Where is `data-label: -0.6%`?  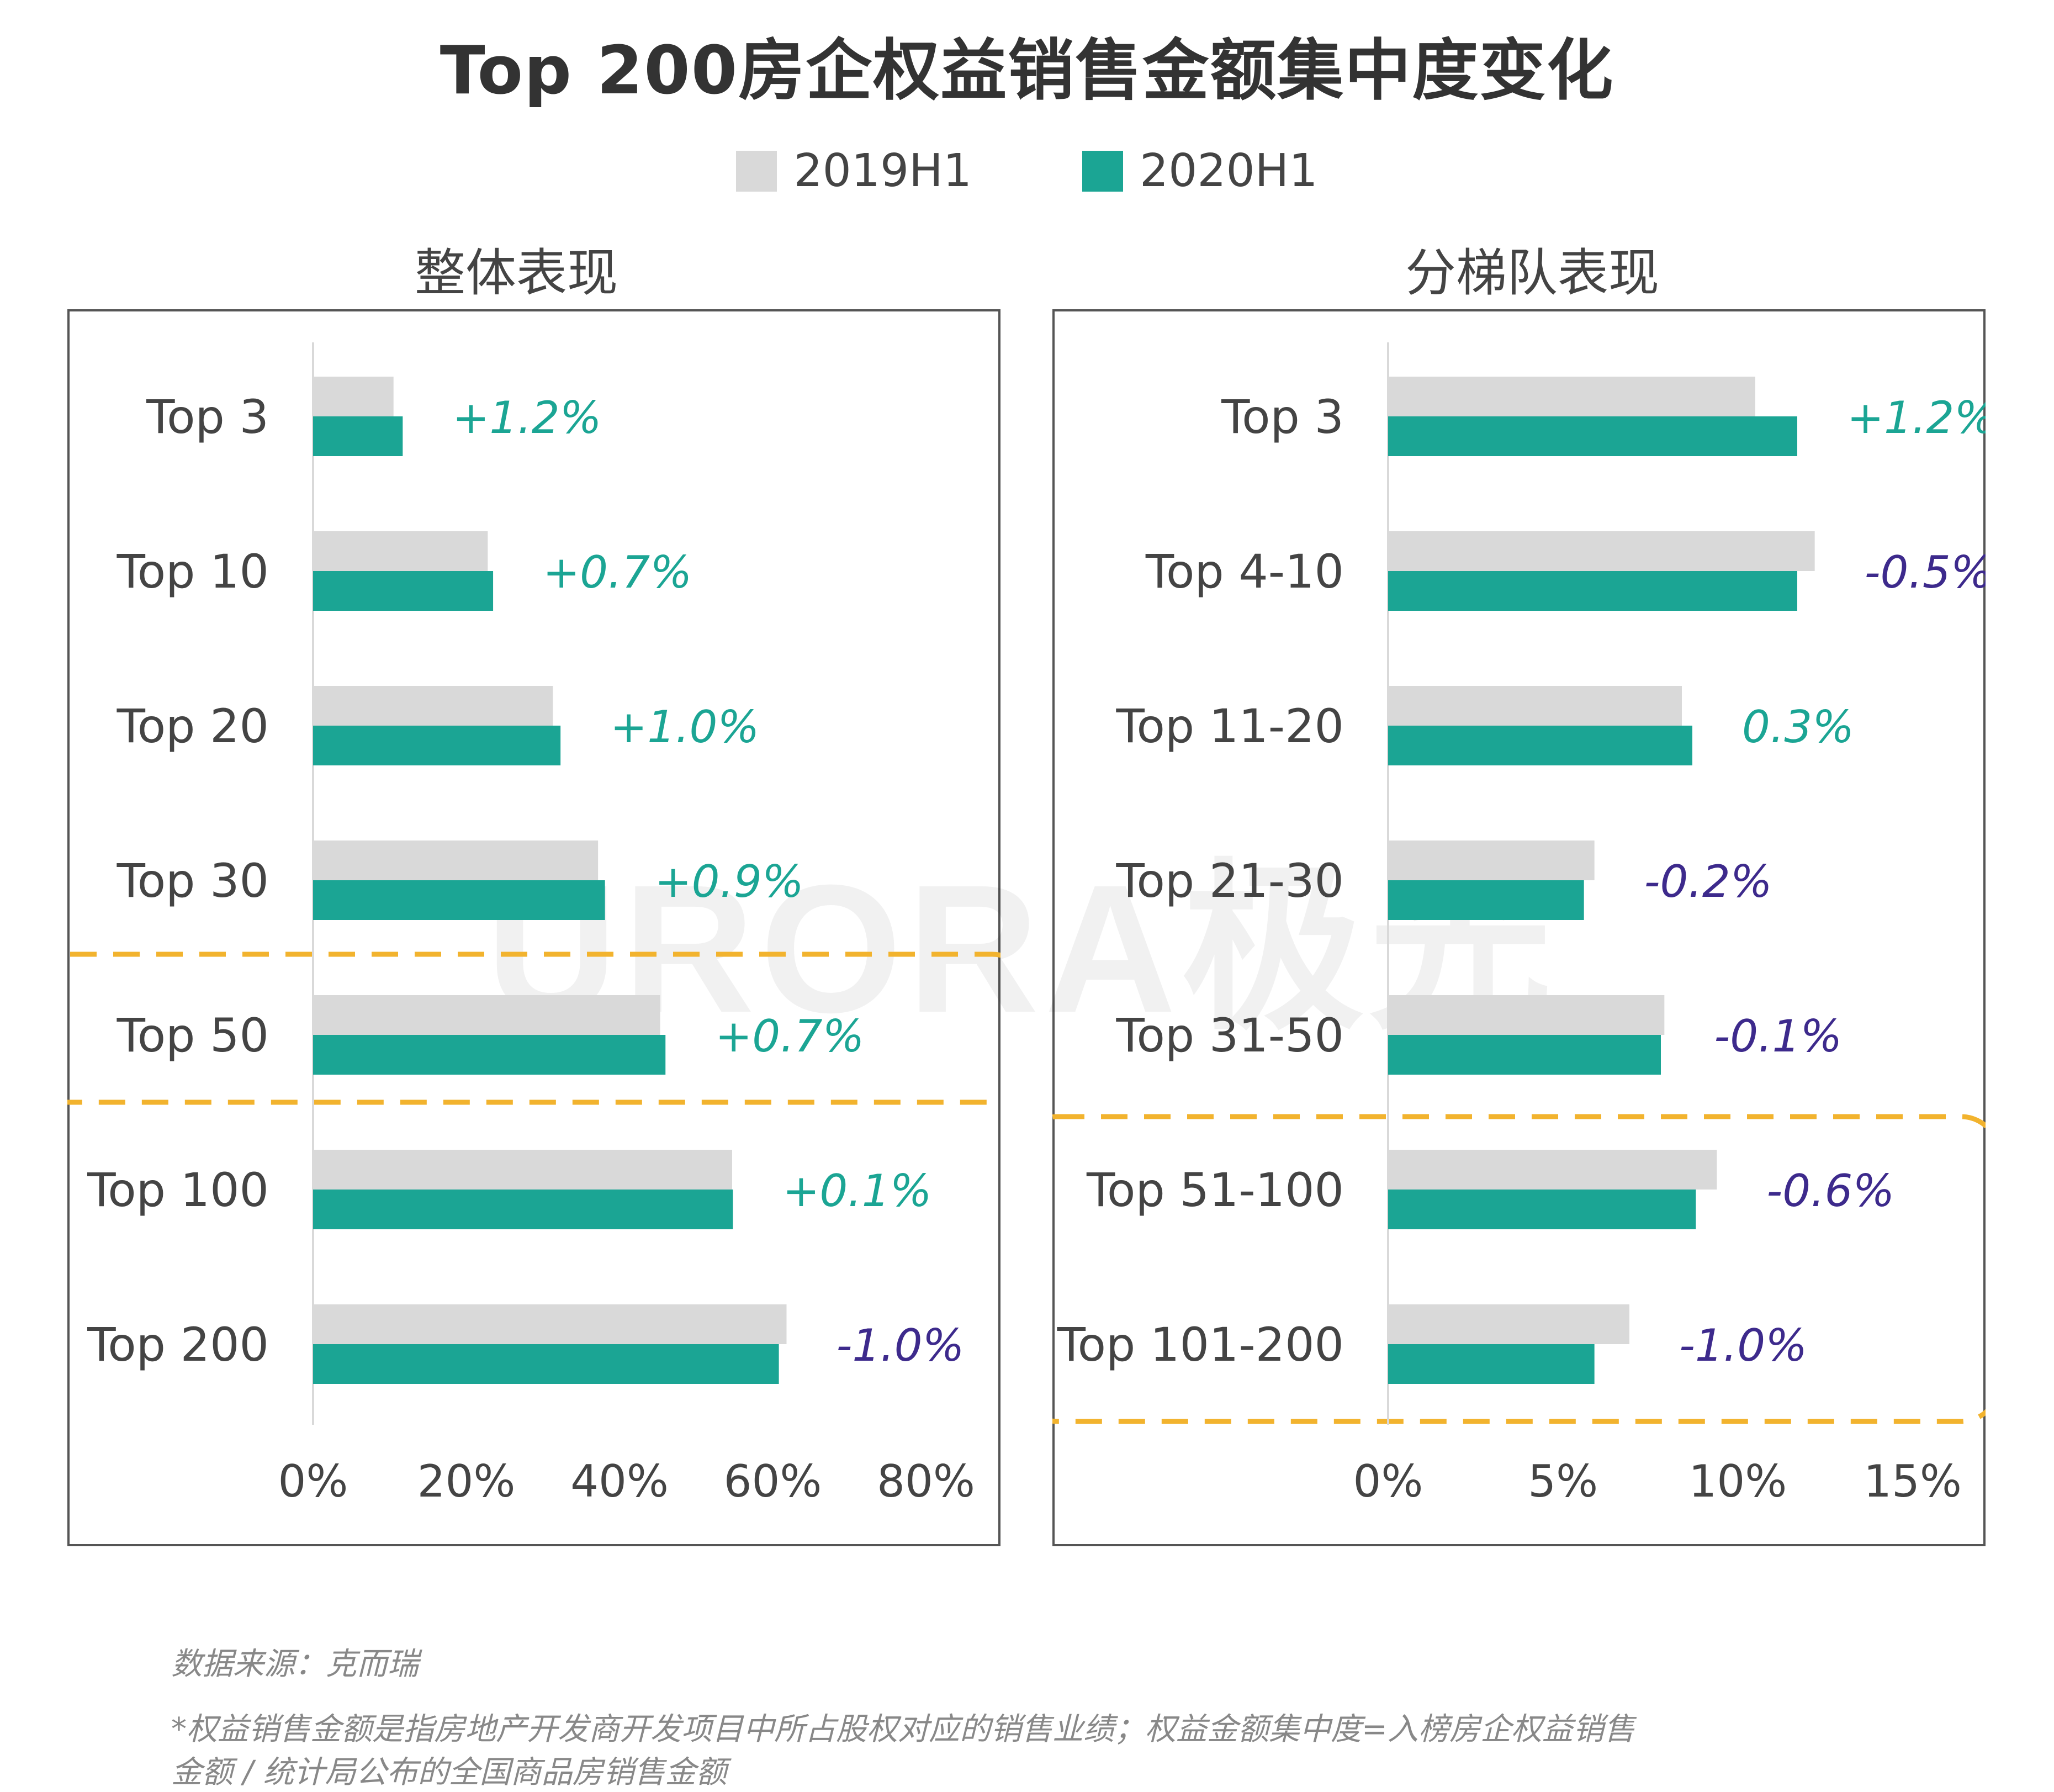 data-label: -0.6% is located at coordinates (1830, 1191).